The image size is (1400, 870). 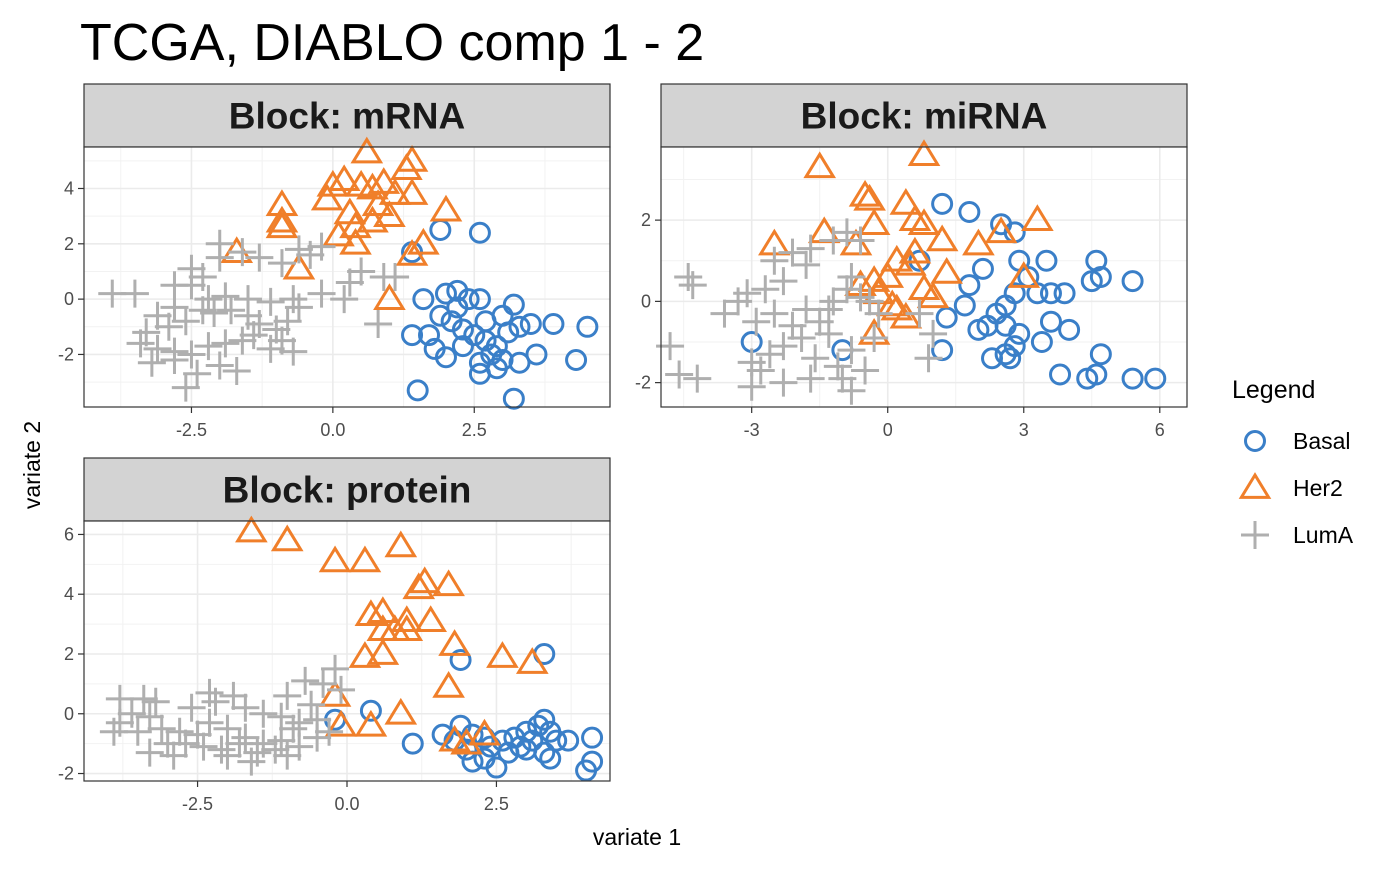 What do you see at coordinates (924, 115) in the screenshot?
I see `panel-strip-mirna` at bounding box center [924, 115].